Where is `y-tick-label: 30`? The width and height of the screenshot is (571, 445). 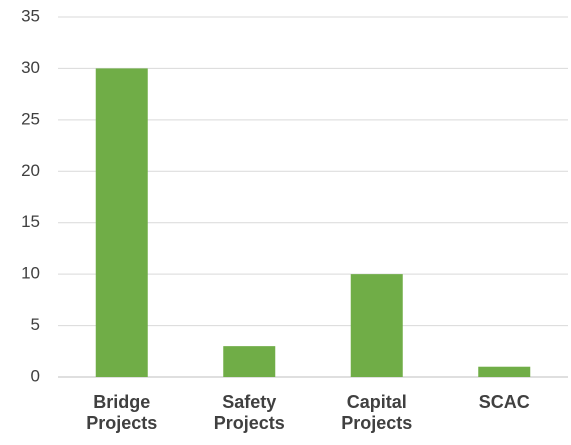 y-tick-label: 30 is located at coordinates (30, 67).